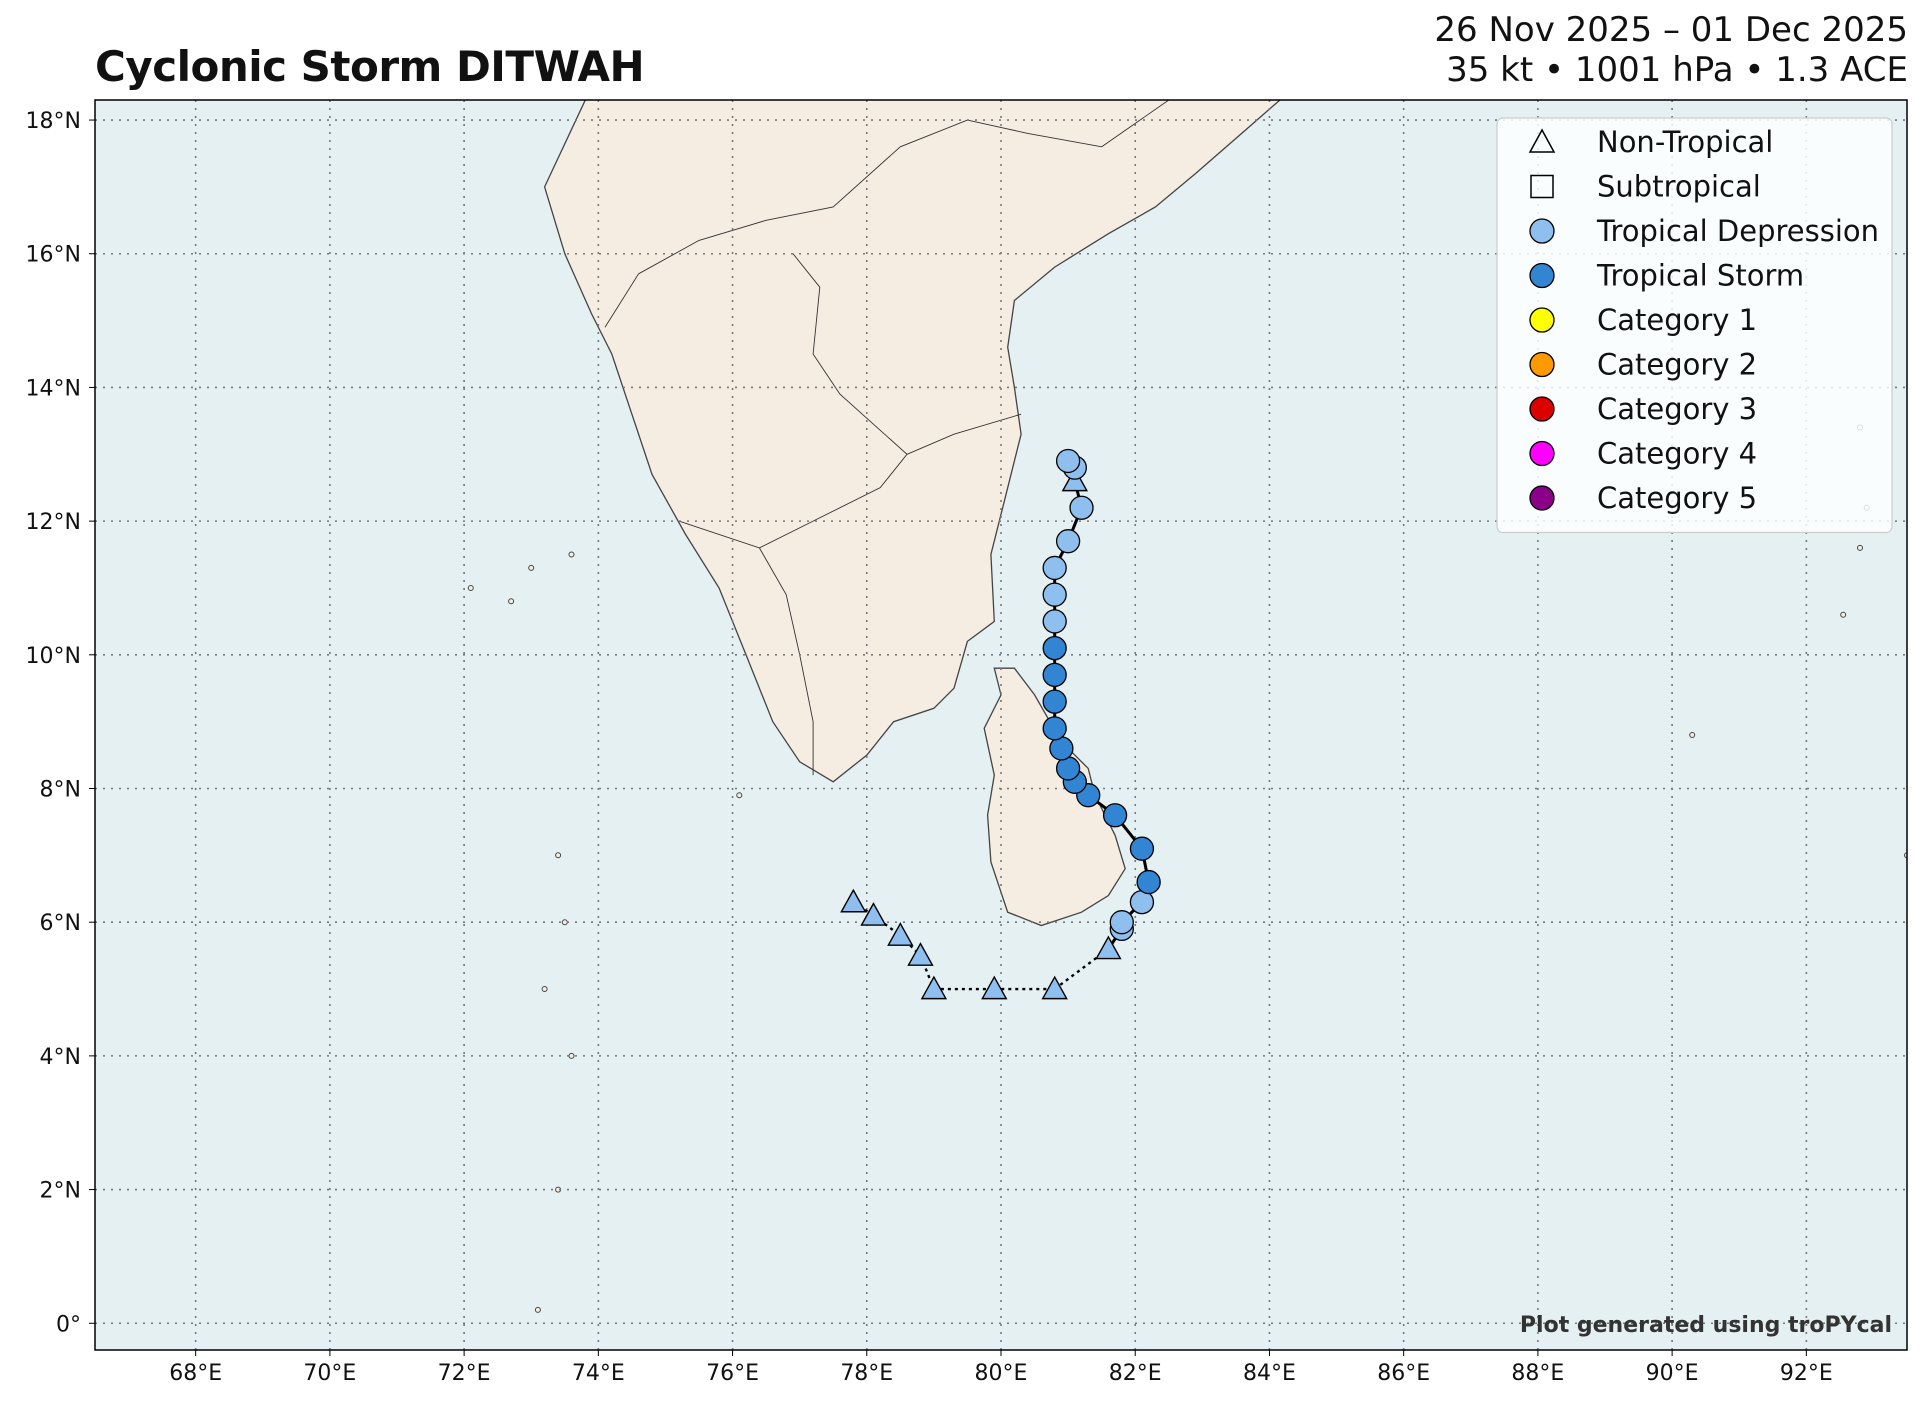  I want to click on lat-tick-label: 6°N, so click(60, 923).